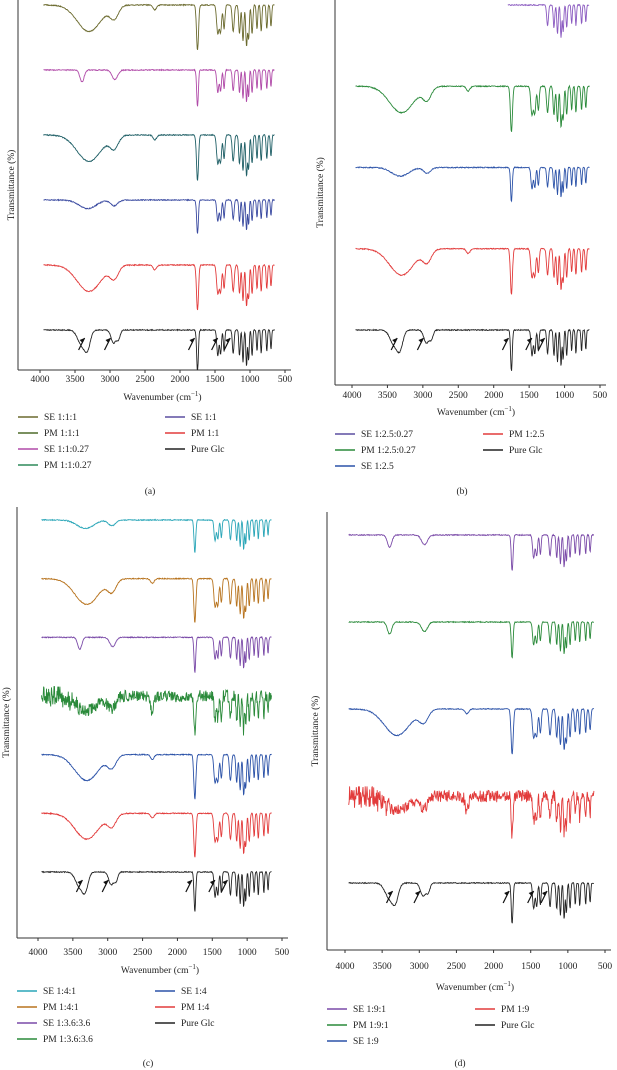 The height and width of the screenshot is (1070, 617). What do you see at coordinates (529, 396) in the screenshot?
I see `x-tick-label-b-5: 1500` at bounding box center [529, 396].